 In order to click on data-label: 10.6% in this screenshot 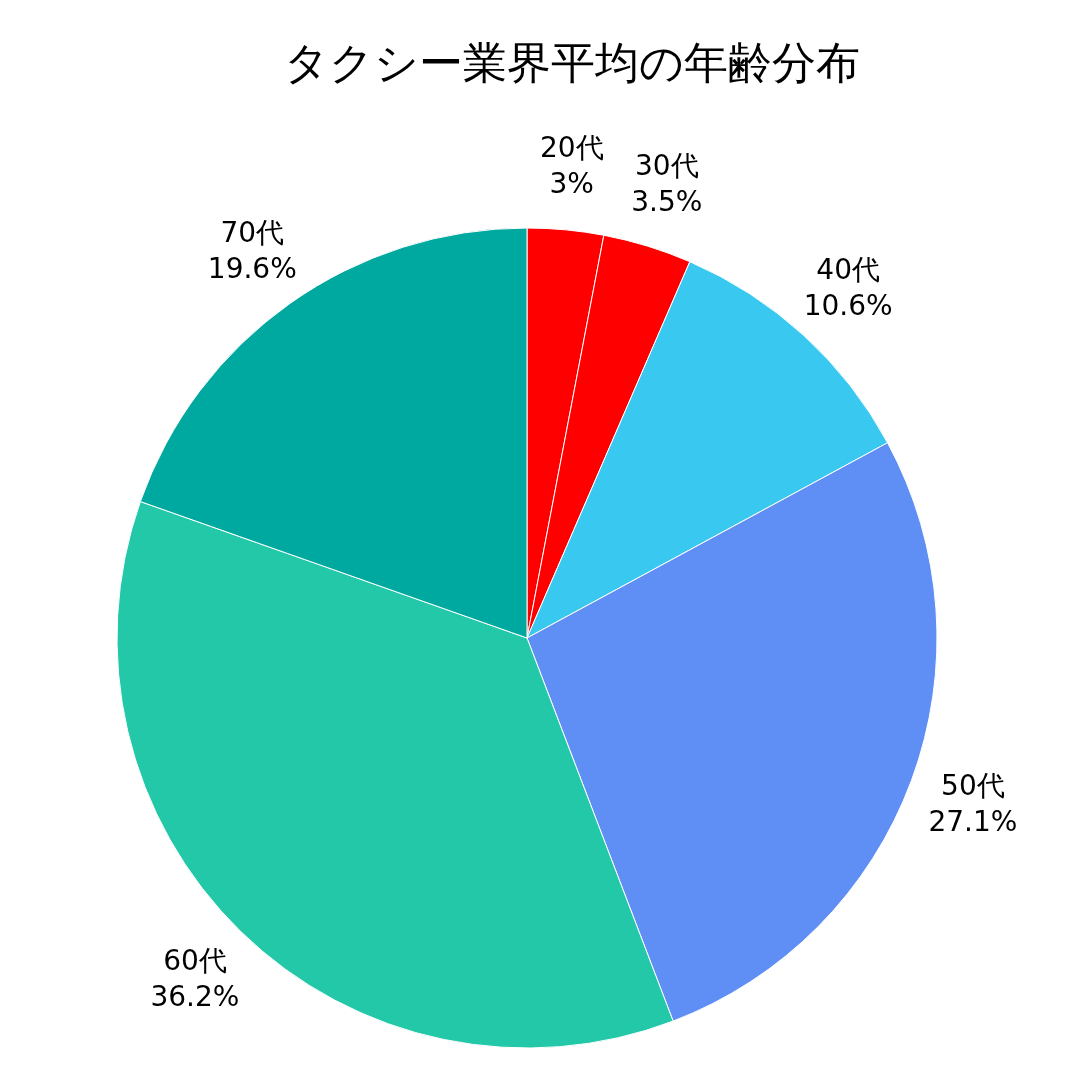, I will do `click(848, 306)`.